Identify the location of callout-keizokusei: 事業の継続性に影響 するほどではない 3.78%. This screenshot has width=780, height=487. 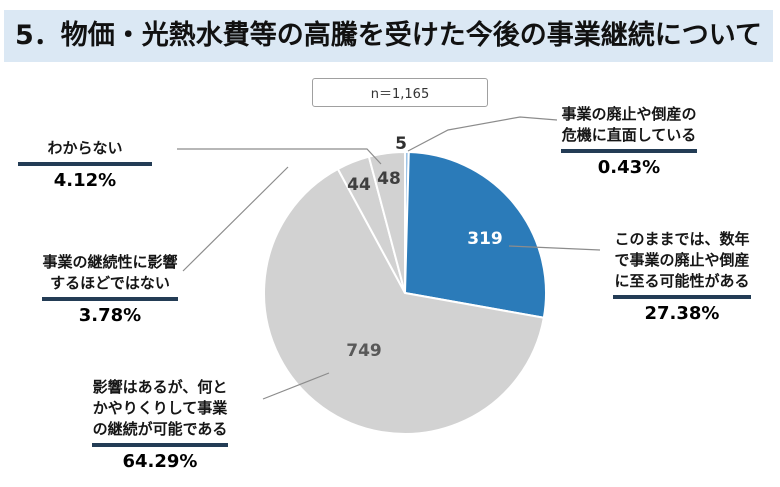
(110, 289).